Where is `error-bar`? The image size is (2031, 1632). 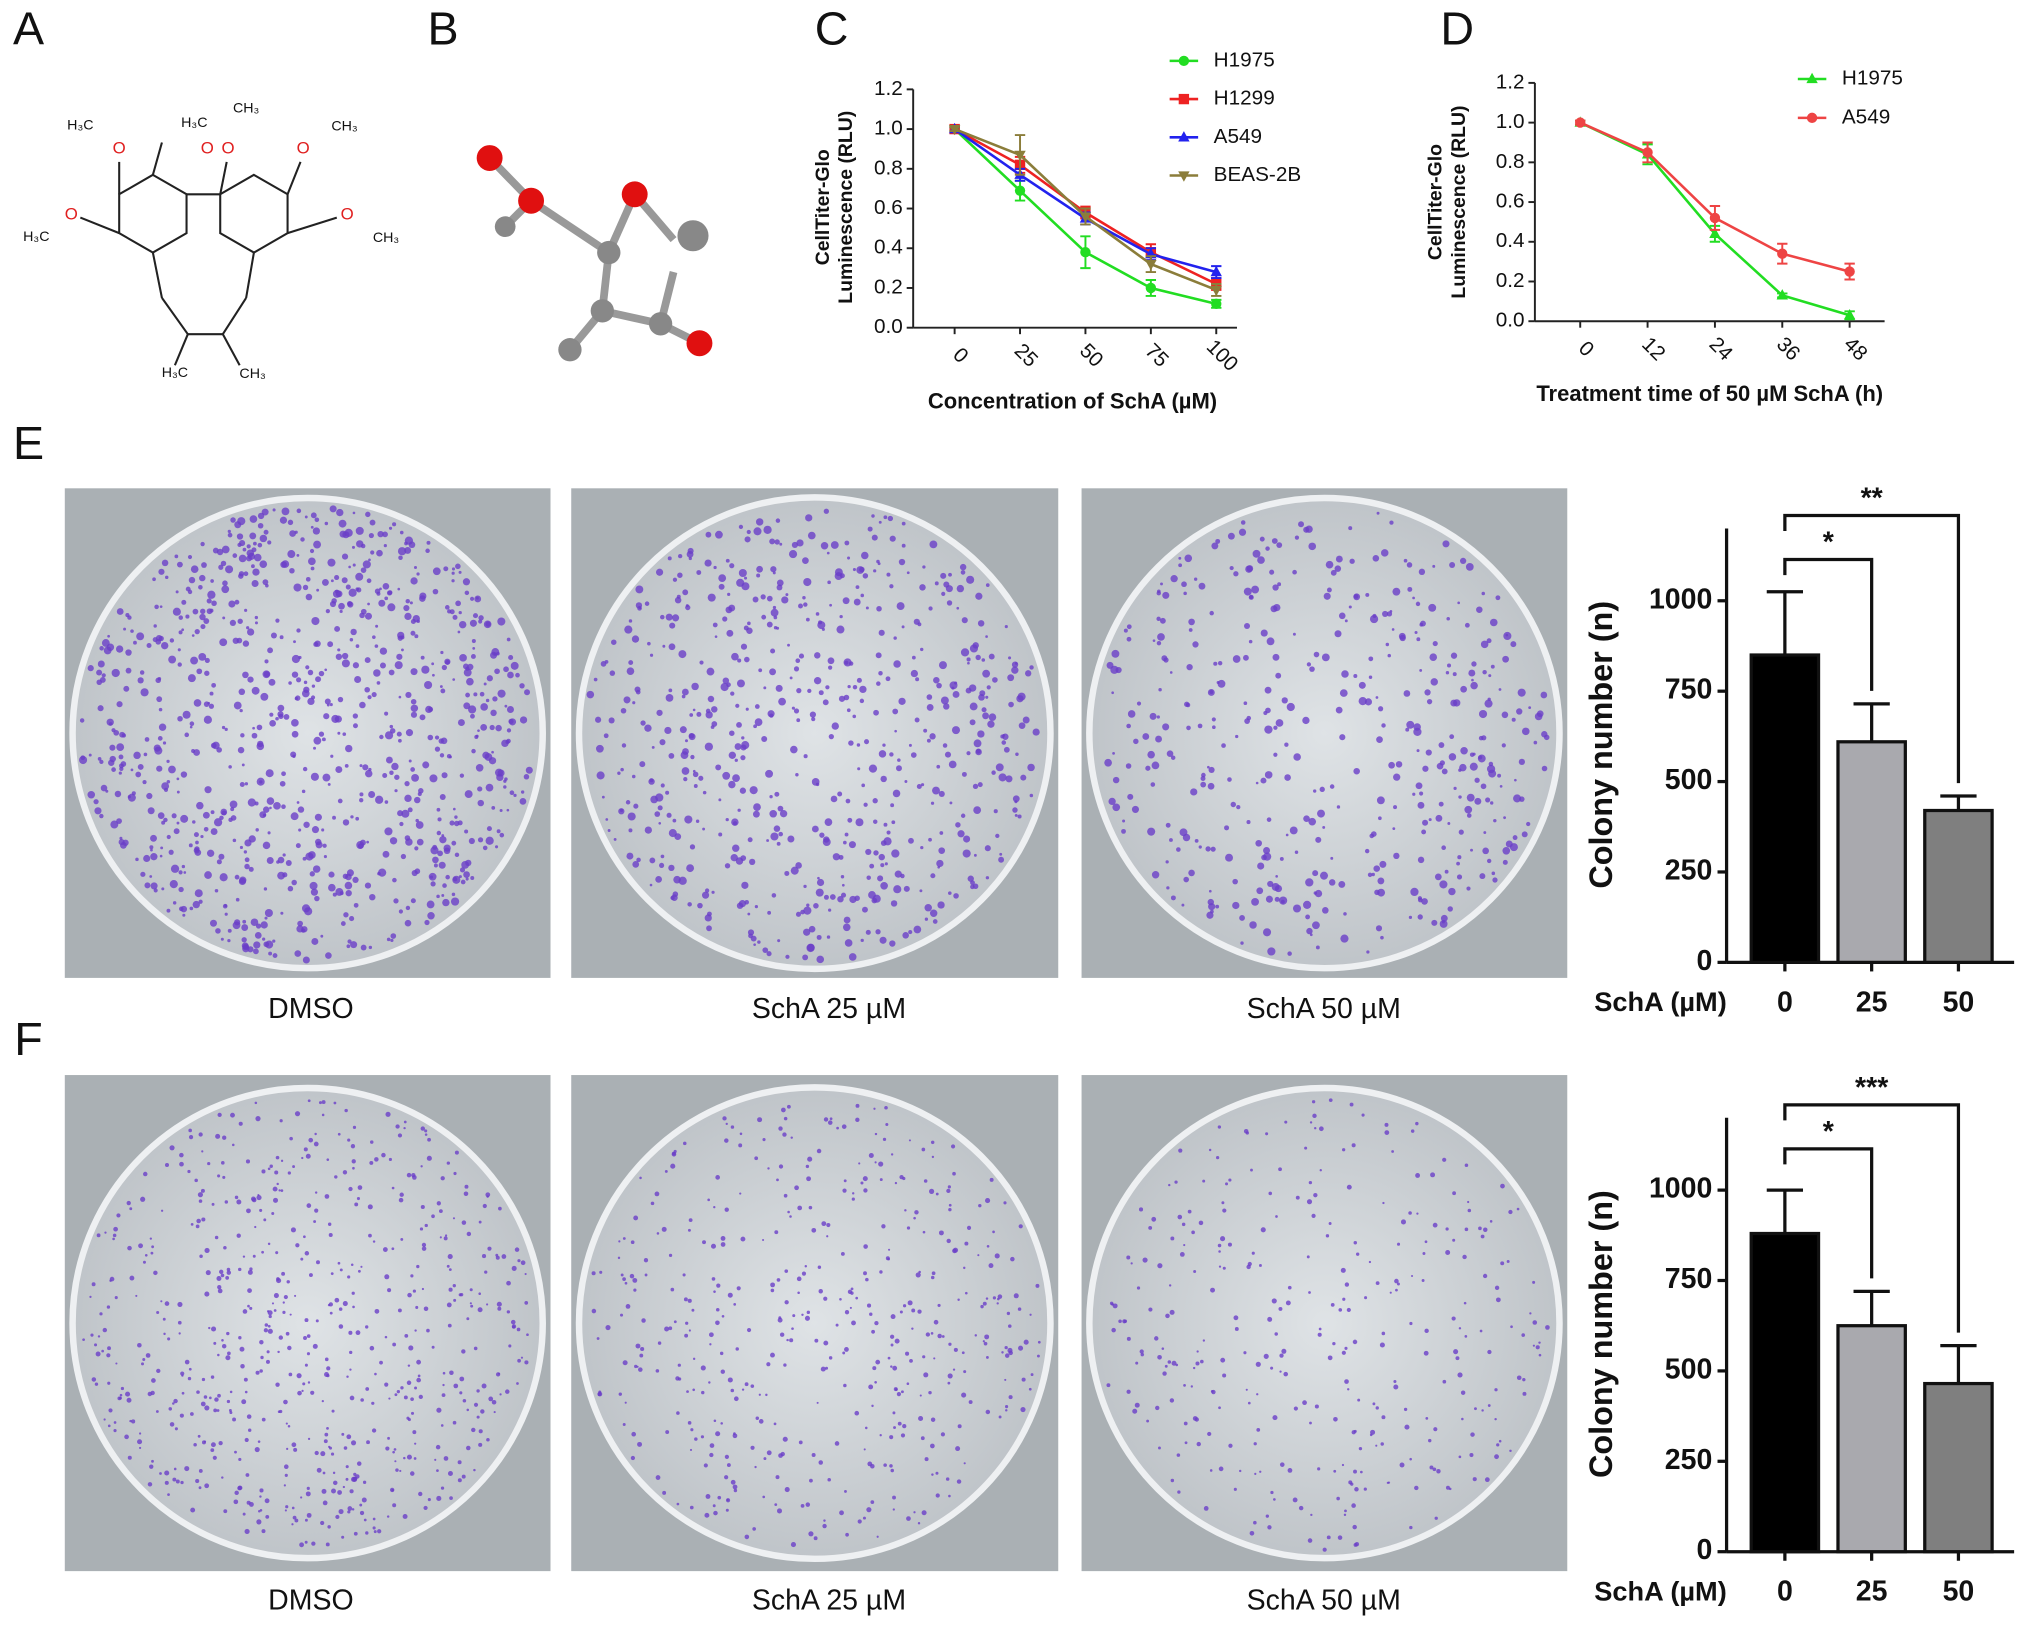 error-bar is located at coordinates (1958, 1363).